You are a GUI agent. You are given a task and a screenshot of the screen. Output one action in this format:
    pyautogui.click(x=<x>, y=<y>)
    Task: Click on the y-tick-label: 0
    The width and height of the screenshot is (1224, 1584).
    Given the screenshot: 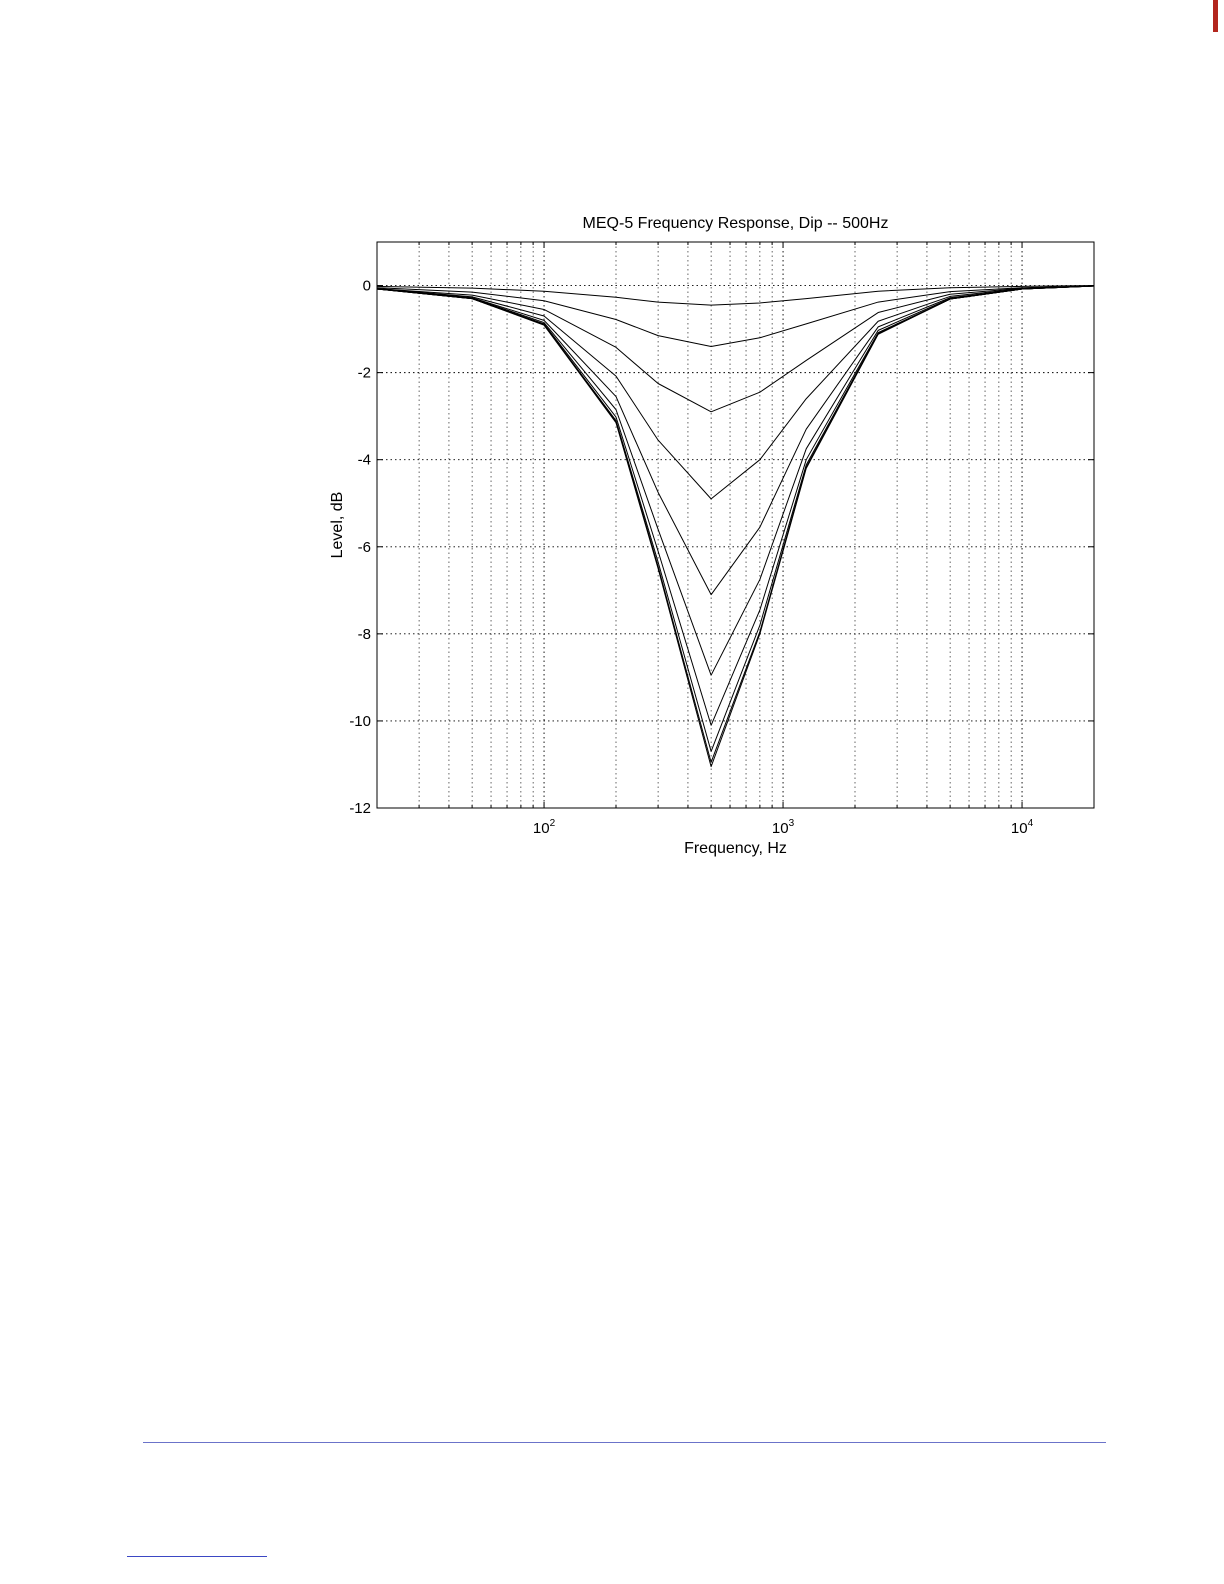 What is the action you would take?
    pyautogui.click(x=367, y=286)
    